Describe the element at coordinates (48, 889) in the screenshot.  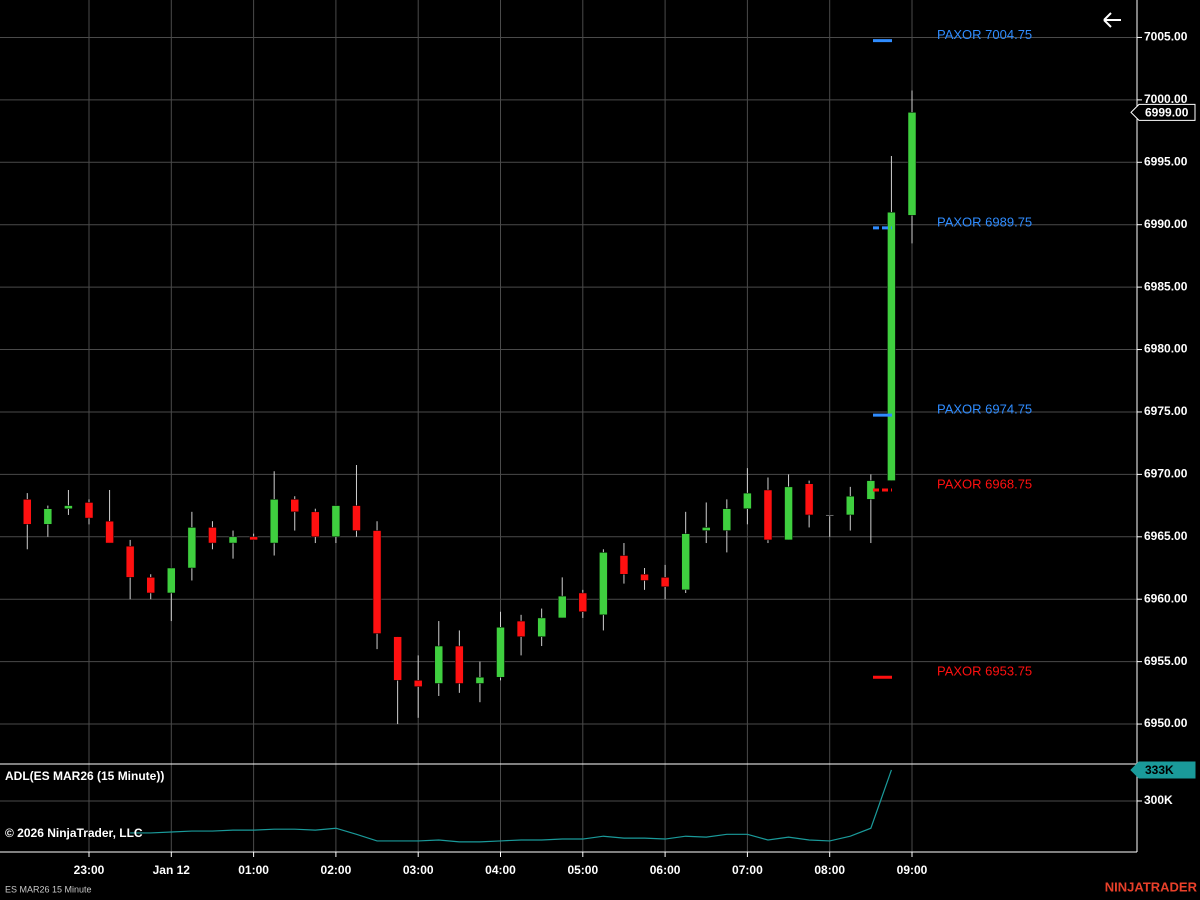
I see `instrument-label: ES MAR26 15 Minute` at that location.